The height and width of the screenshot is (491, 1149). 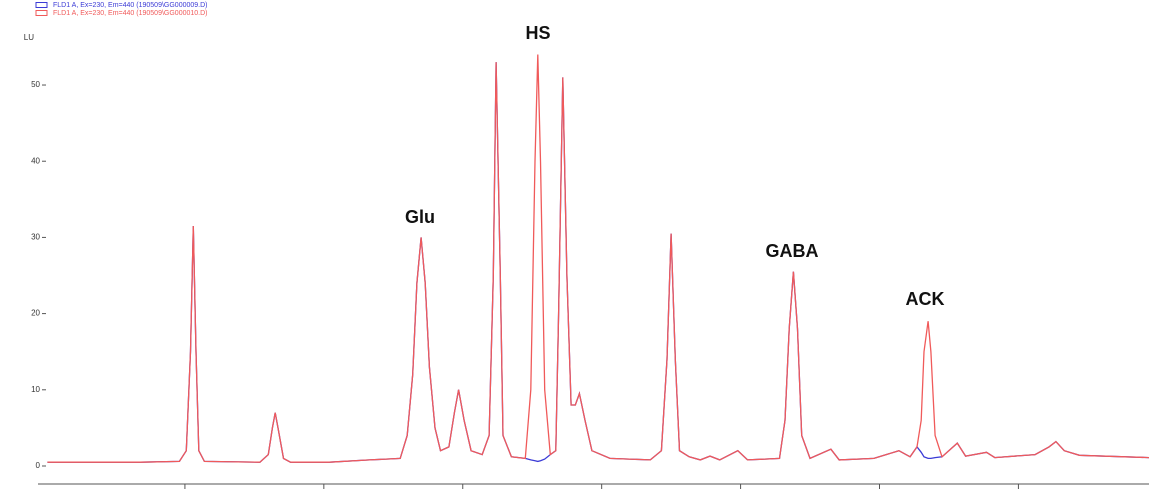 What do you see at coordinates (29, 37) in the screenshot?
I see `y-axis-label: LU` at bounding box center [29, 37].